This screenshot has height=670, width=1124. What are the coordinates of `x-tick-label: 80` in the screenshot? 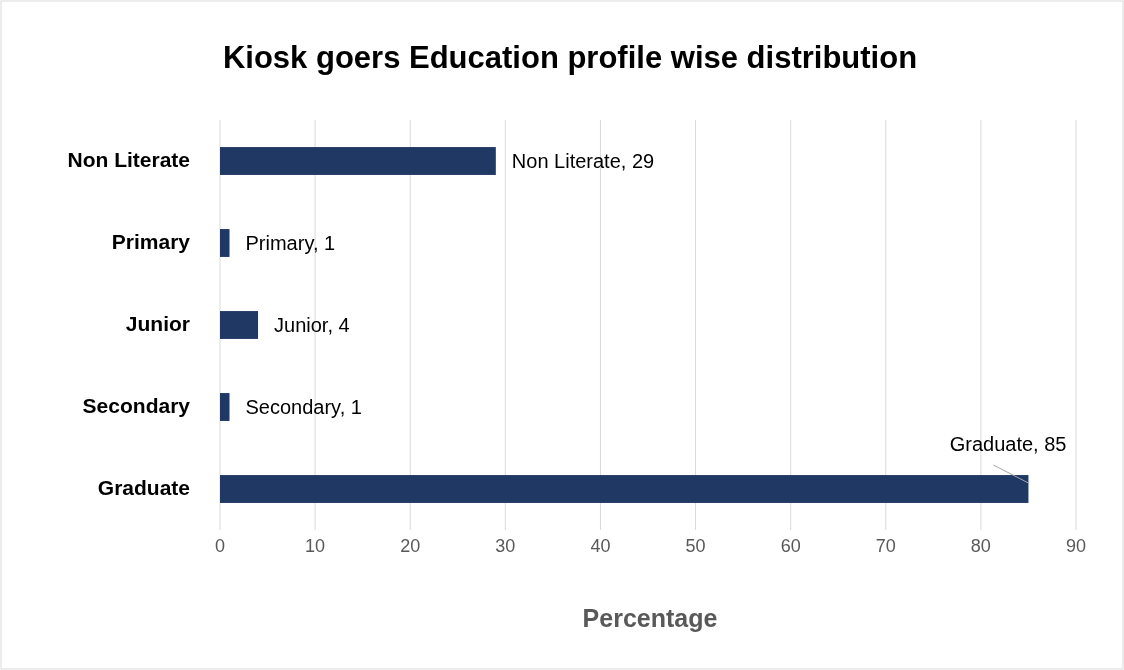 It's located at (980, 545).